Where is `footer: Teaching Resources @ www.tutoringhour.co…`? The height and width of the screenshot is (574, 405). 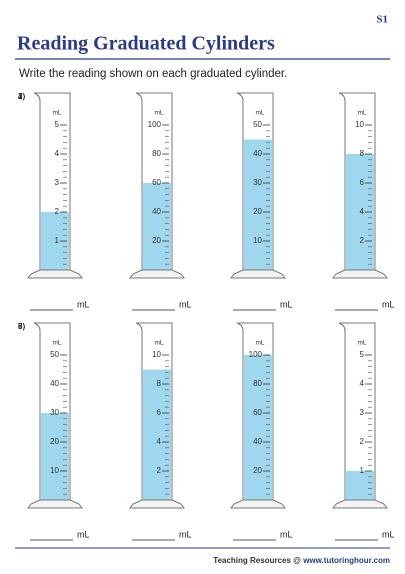
footer: Teaching Resources @ www.tutoringhour.co… is located at coordinates (301, 560).